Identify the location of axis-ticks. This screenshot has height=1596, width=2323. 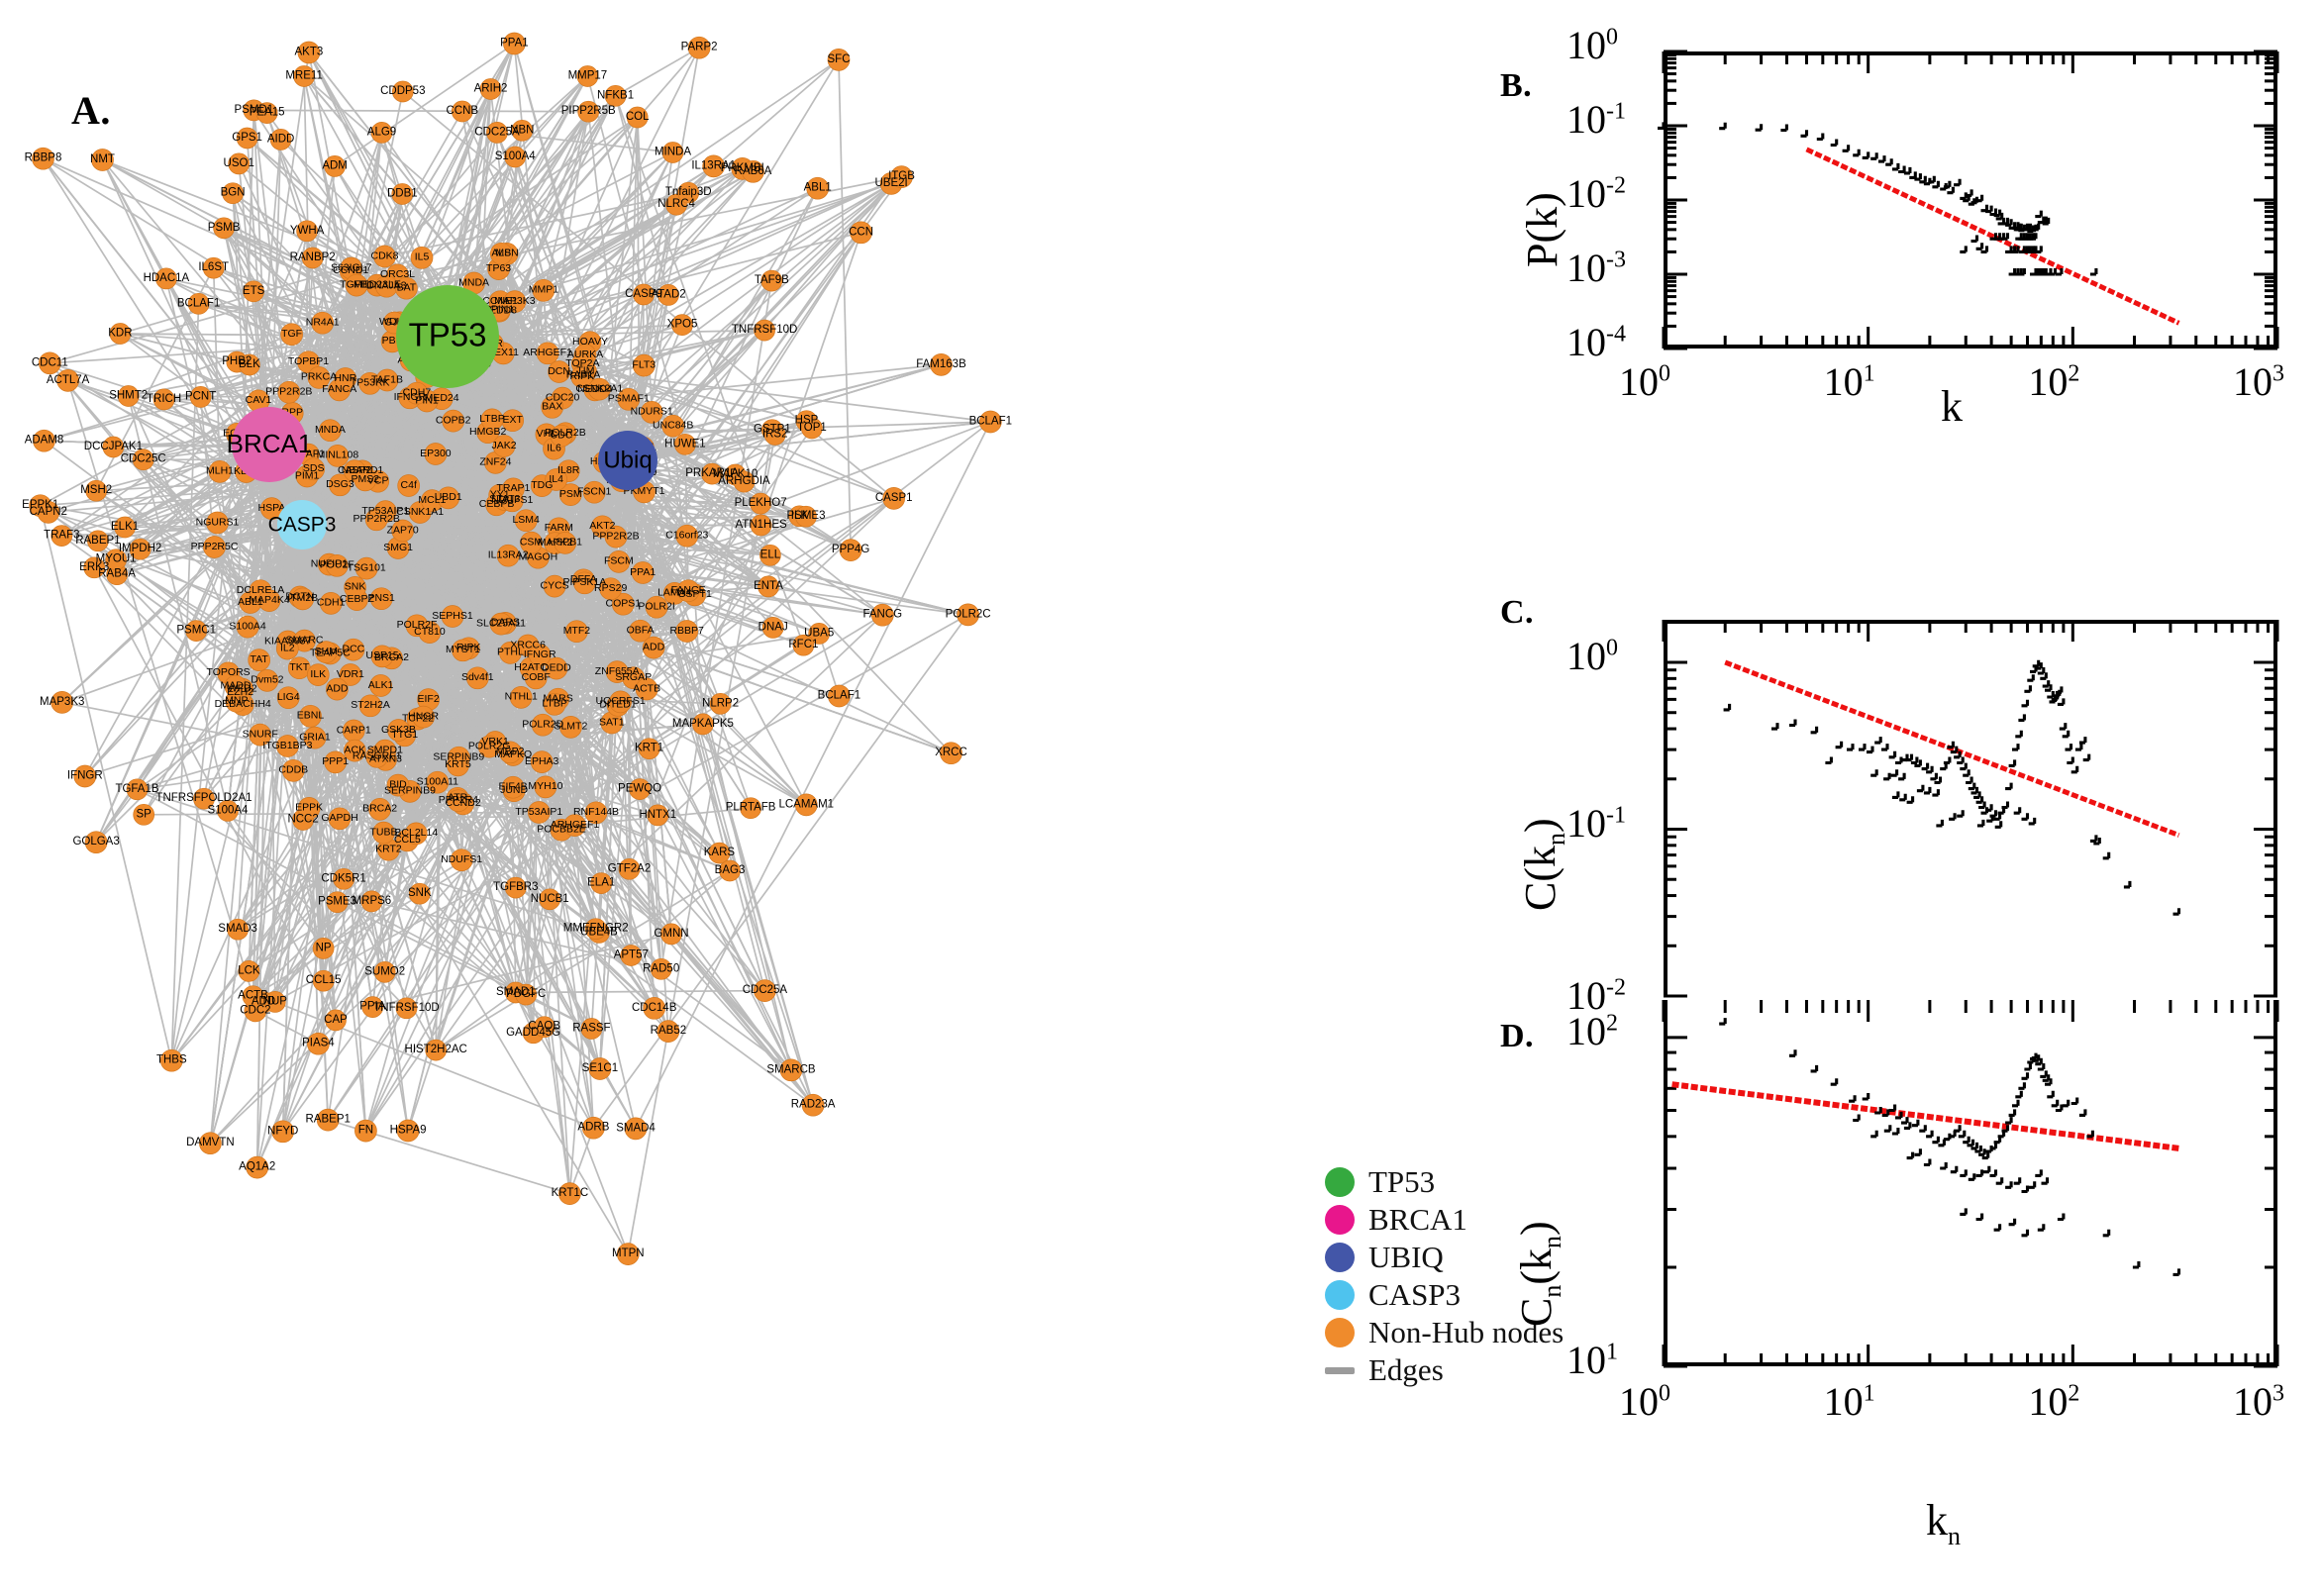
(1971, 1184).